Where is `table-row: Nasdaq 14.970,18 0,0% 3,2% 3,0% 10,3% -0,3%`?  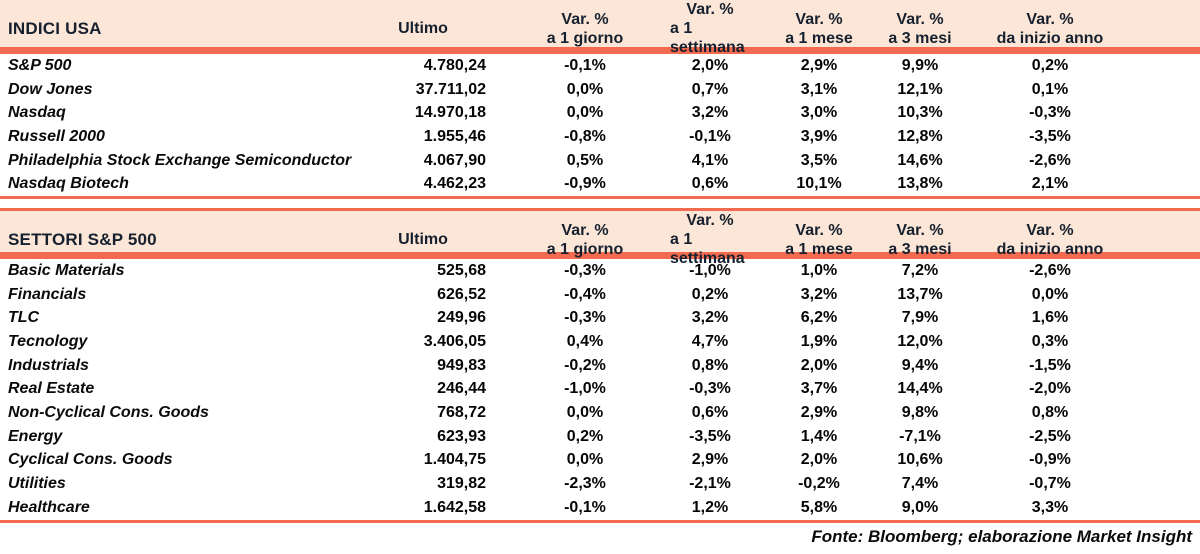
table-row: Nasdaq 14.970,18 0,0% 3,2% 3,0% 10,3% -0,3% is located at coordinates (600, 113).